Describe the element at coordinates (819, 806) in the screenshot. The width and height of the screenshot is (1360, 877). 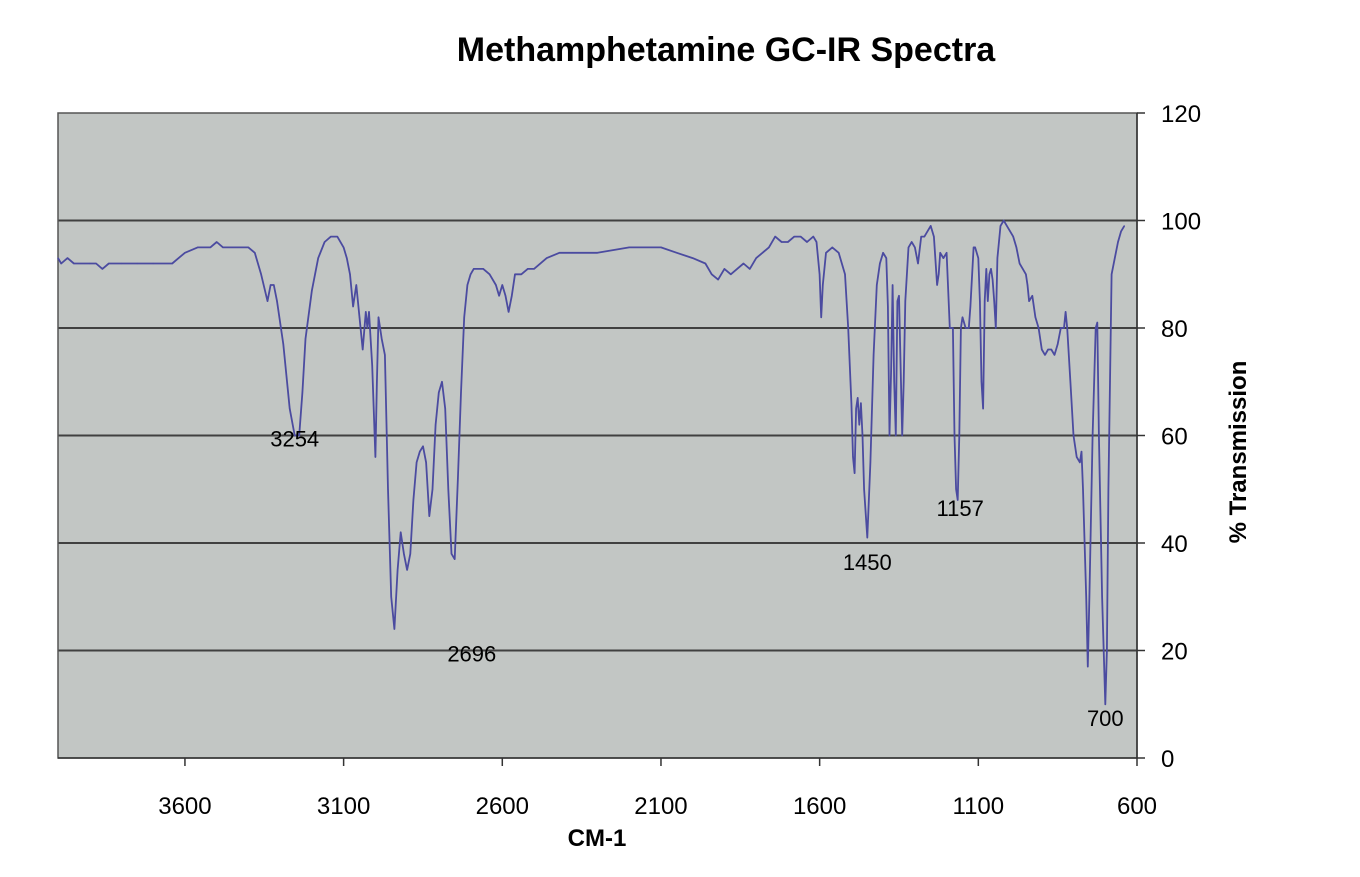
I see `x-tick-label-1600: 1600` at that location.